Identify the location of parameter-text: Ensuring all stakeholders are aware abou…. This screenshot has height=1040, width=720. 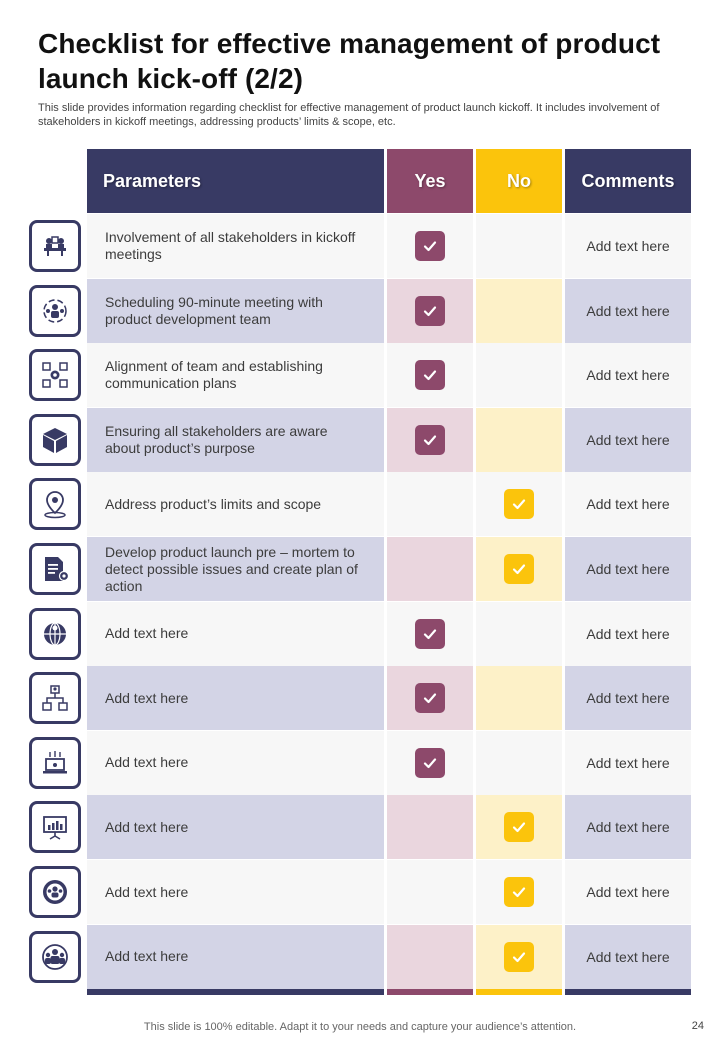
(216, 439).